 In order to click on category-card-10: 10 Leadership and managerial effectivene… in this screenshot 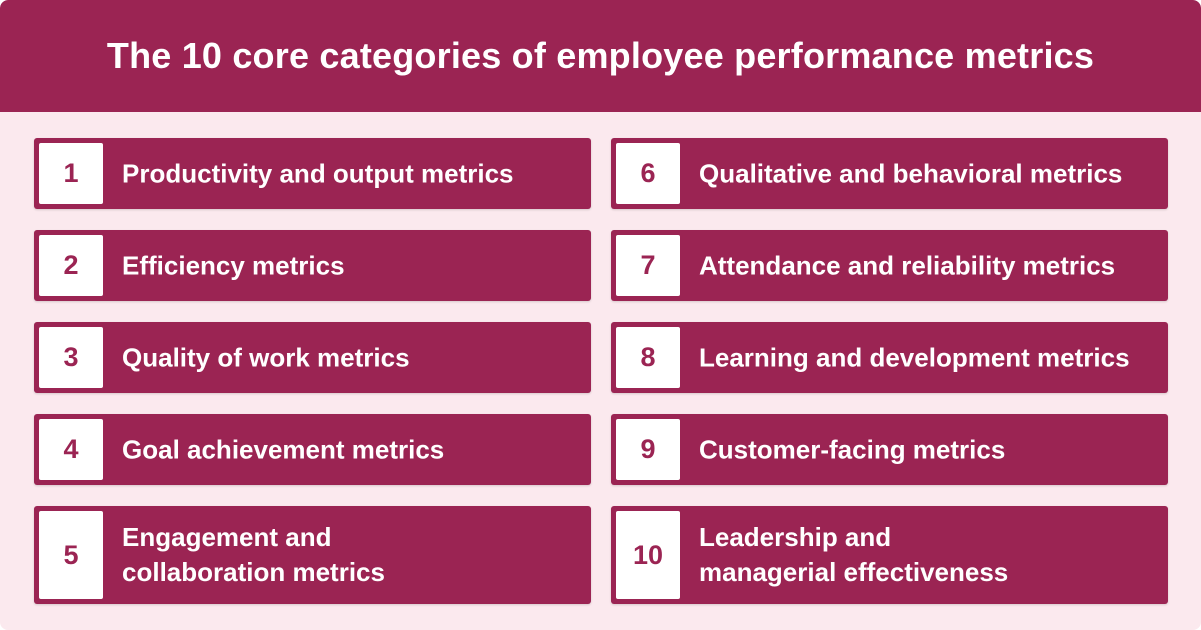, I will do `click(889, 555)`.